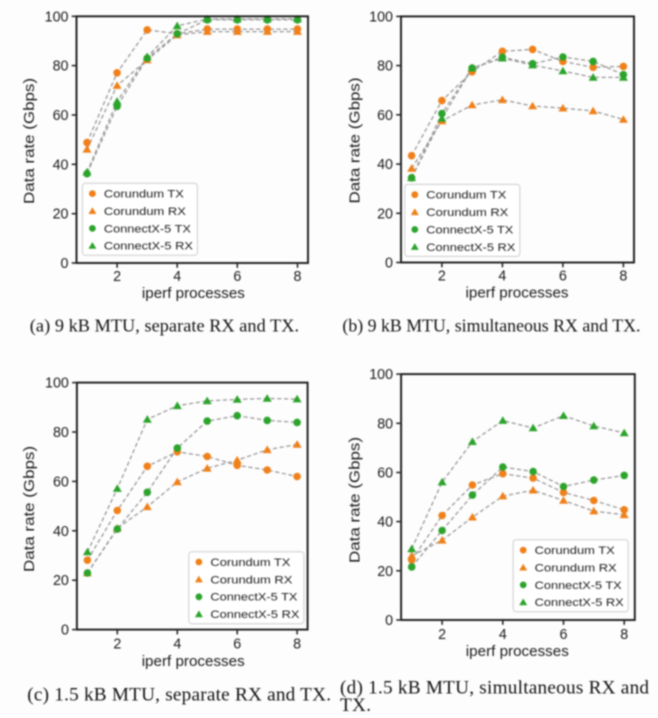  I want to click on svg-text:(a) 9 kB MTU, separate RX and: (a) 9 kB MTU, separate RX and TX., so click(164, 325).